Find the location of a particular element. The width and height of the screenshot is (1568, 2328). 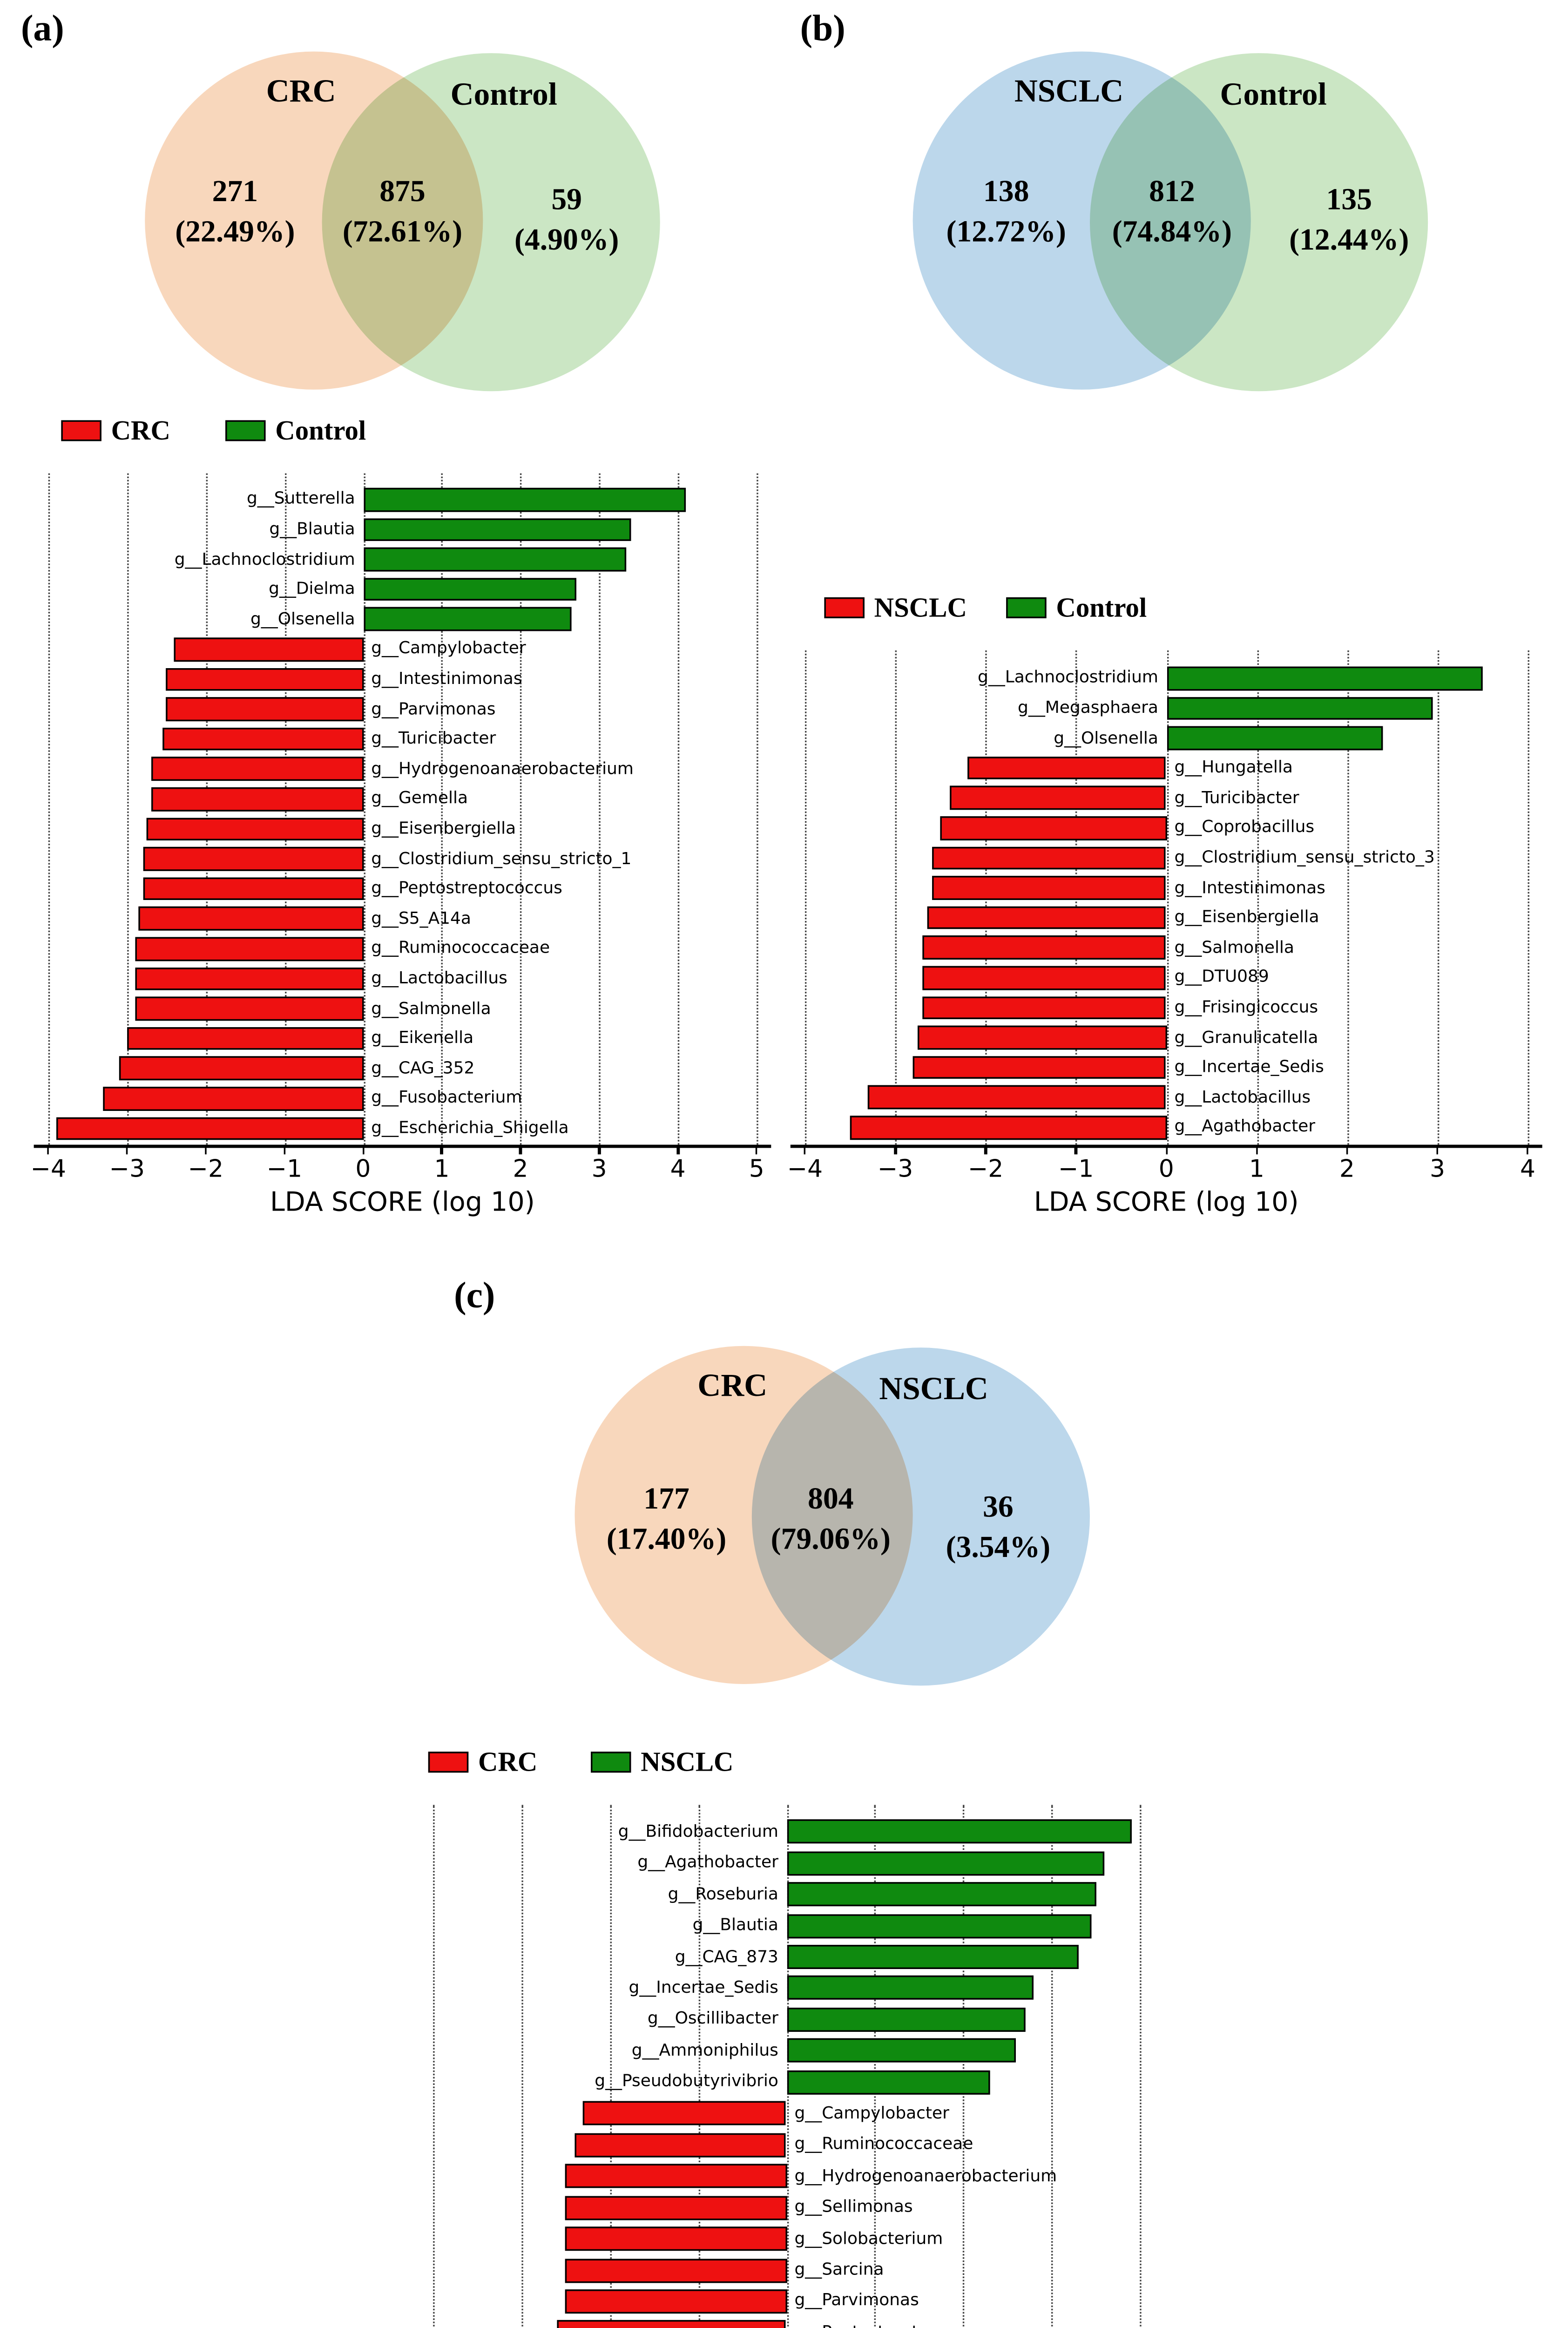

venn-a-center-count: 875 is located at coordinates (402, 192).